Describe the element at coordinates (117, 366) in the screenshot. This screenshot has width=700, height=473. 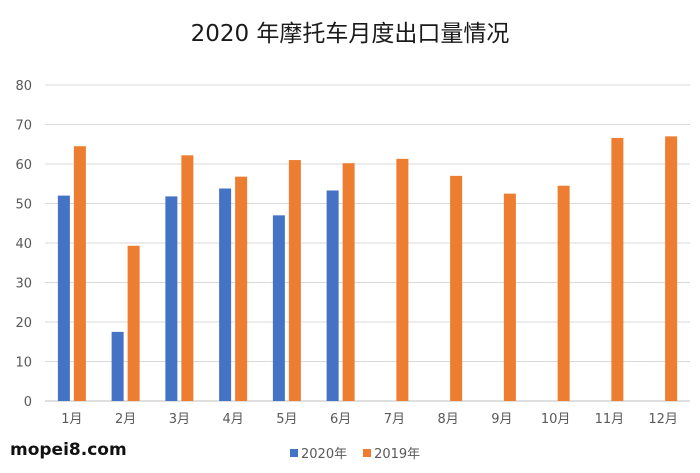
I see `bar-2020年-2月` at that location.